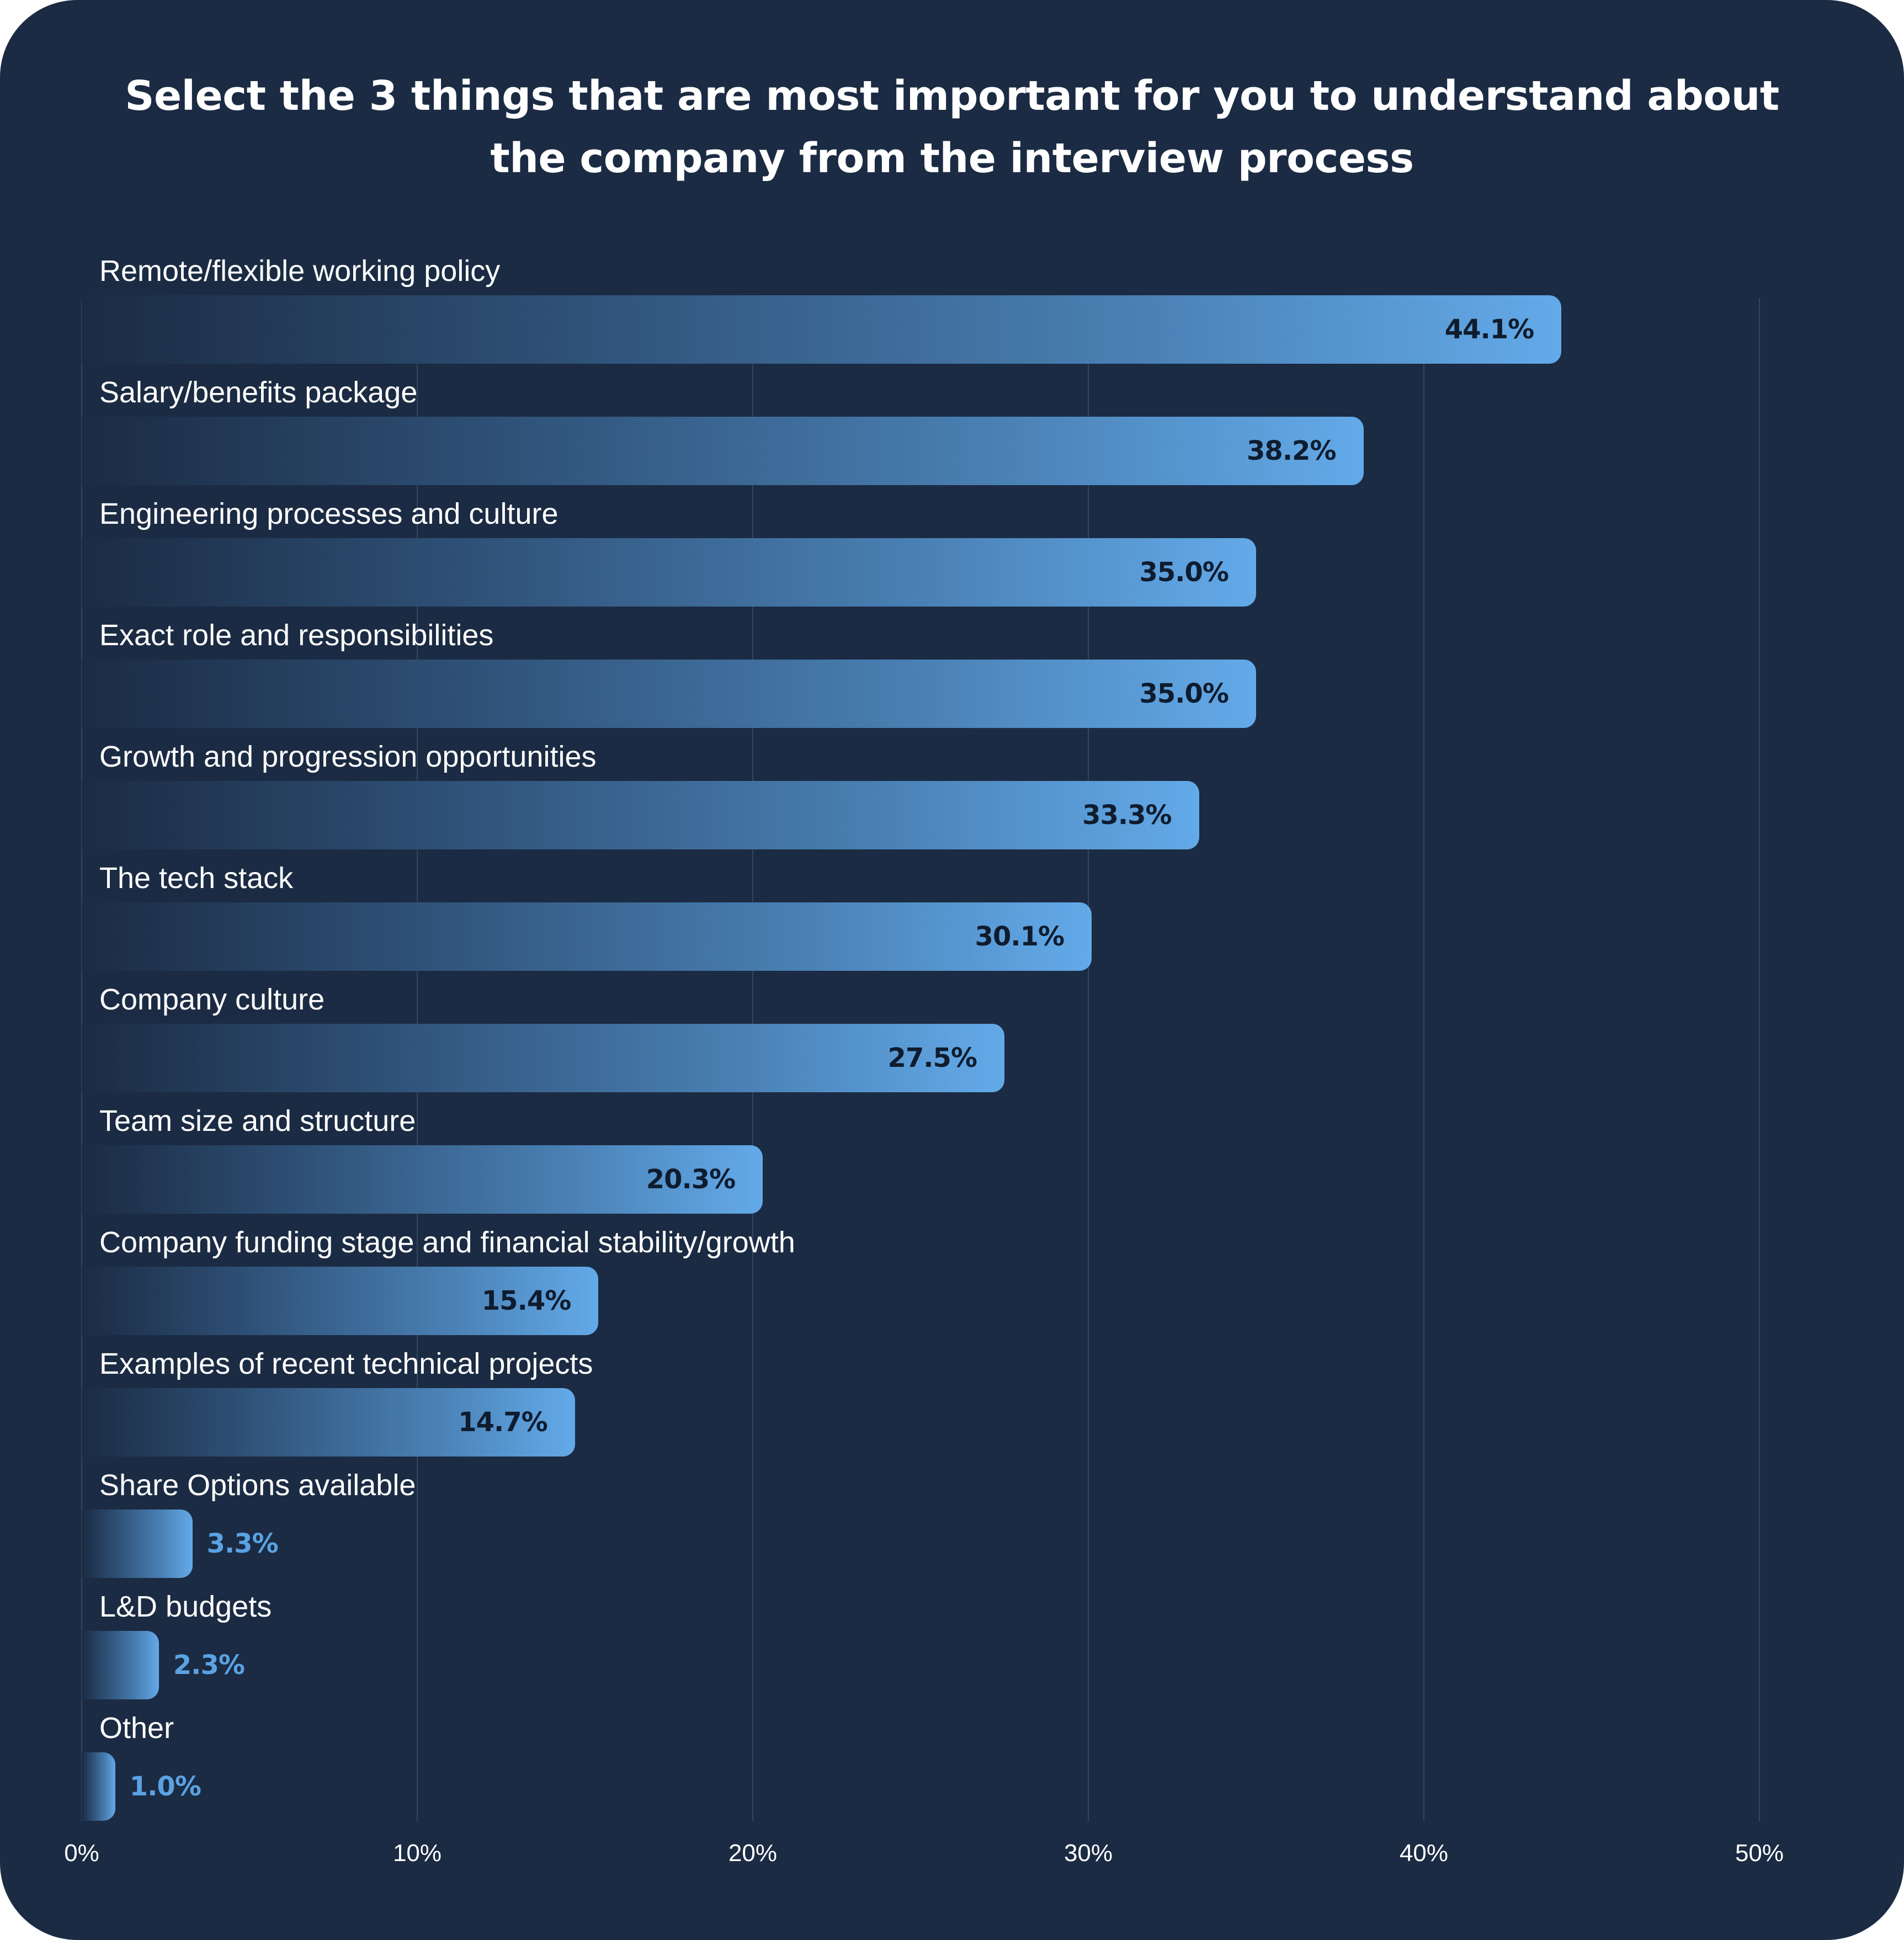  What do you see at coordinates (932, 1058) in the screenshot?
I see `value-label: 27.5%` at bounding box center [932, 1058].